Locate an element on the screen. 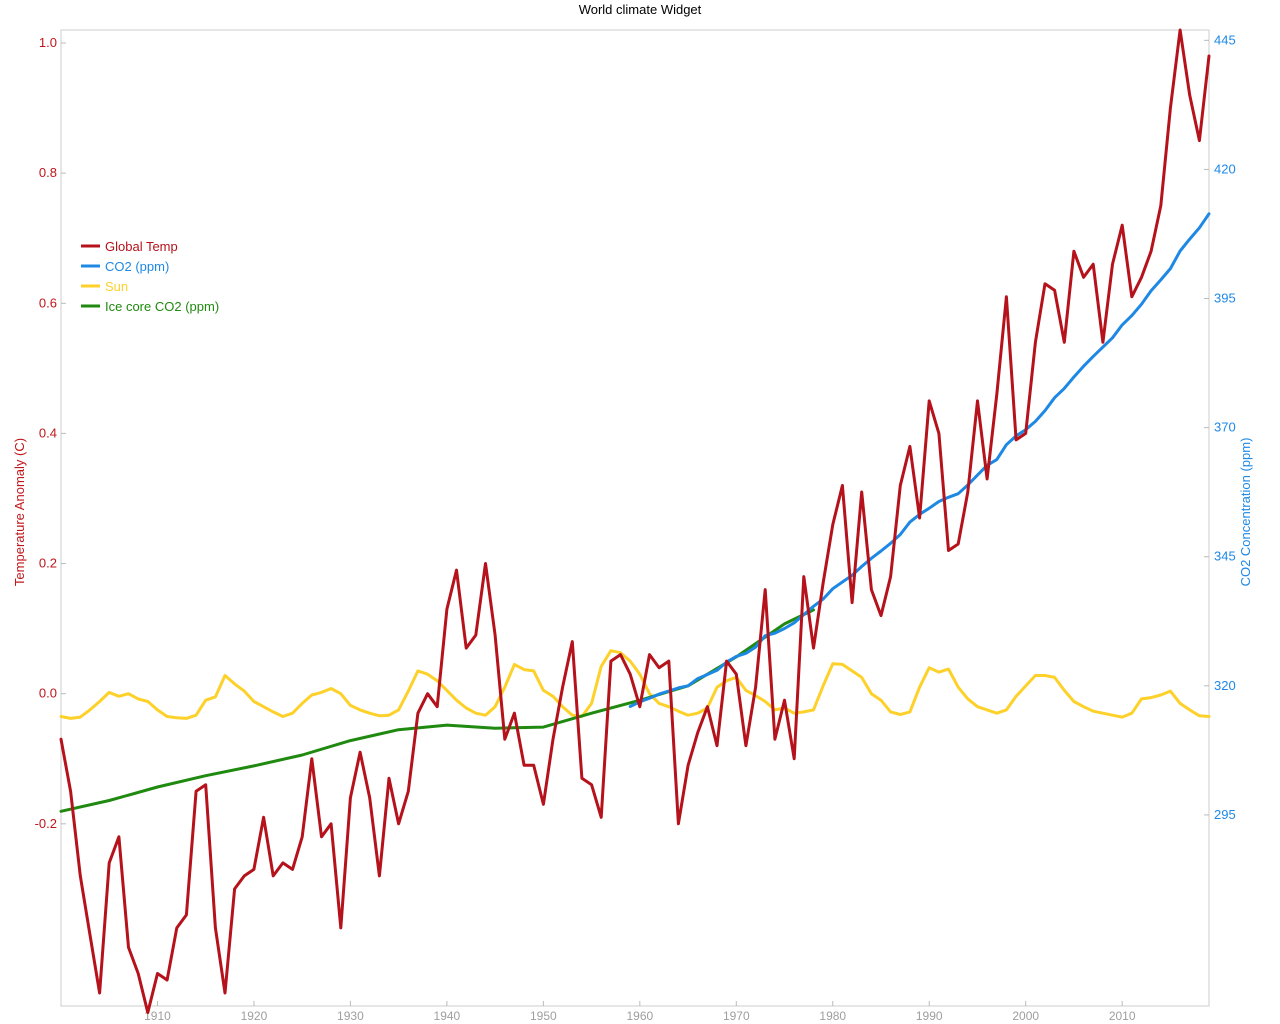 This screenshot has height=1024, width=1280. x-tick-label: 1940 is located at coordinates (447, 1016).